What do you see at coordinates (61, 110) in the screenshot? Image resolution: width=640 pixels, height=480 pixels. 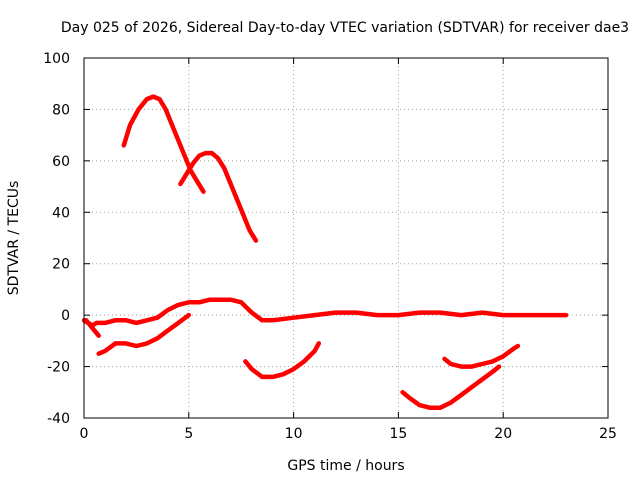 I see `y-tick-label: 80` at bounding box center [61, 110].